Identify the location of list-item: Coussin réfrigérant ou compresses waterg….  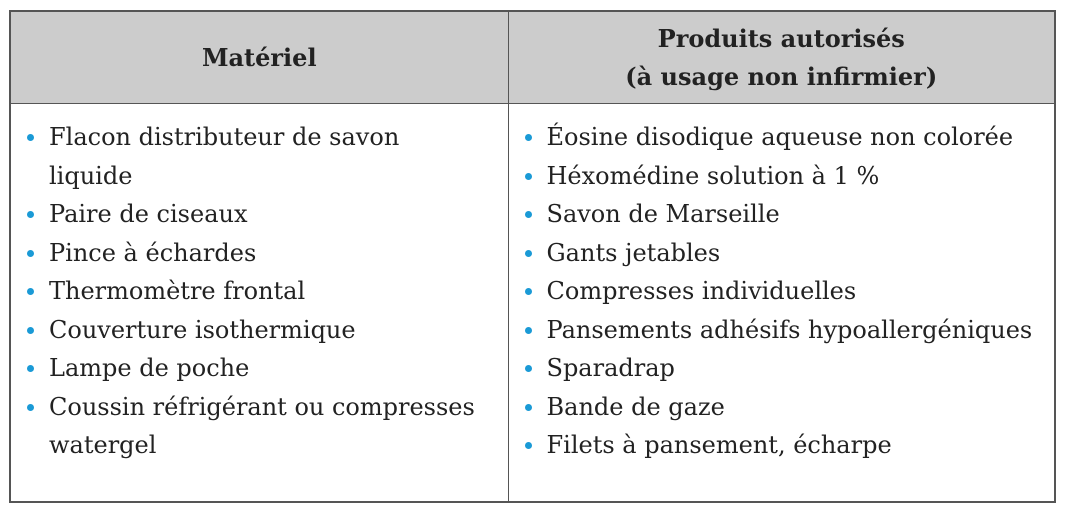
(265, 426).